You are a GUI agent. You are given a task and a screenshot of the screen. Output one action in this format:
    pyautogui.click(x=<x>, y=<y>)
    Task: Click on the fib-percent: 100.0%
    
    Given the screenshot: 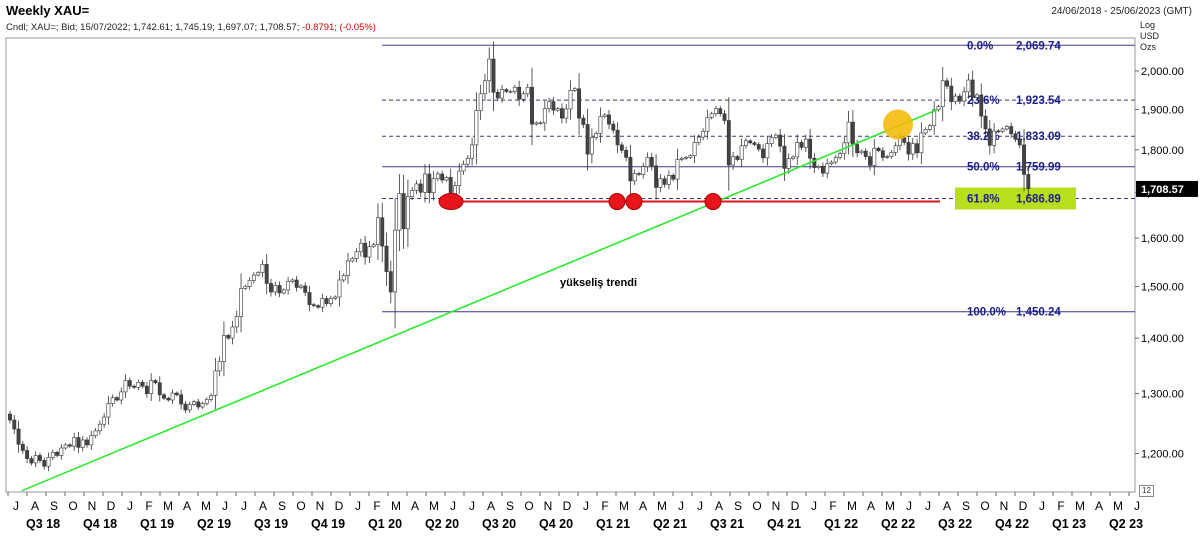 What is the action you would take?
    pyautogui.click(x=986, y=313)
    